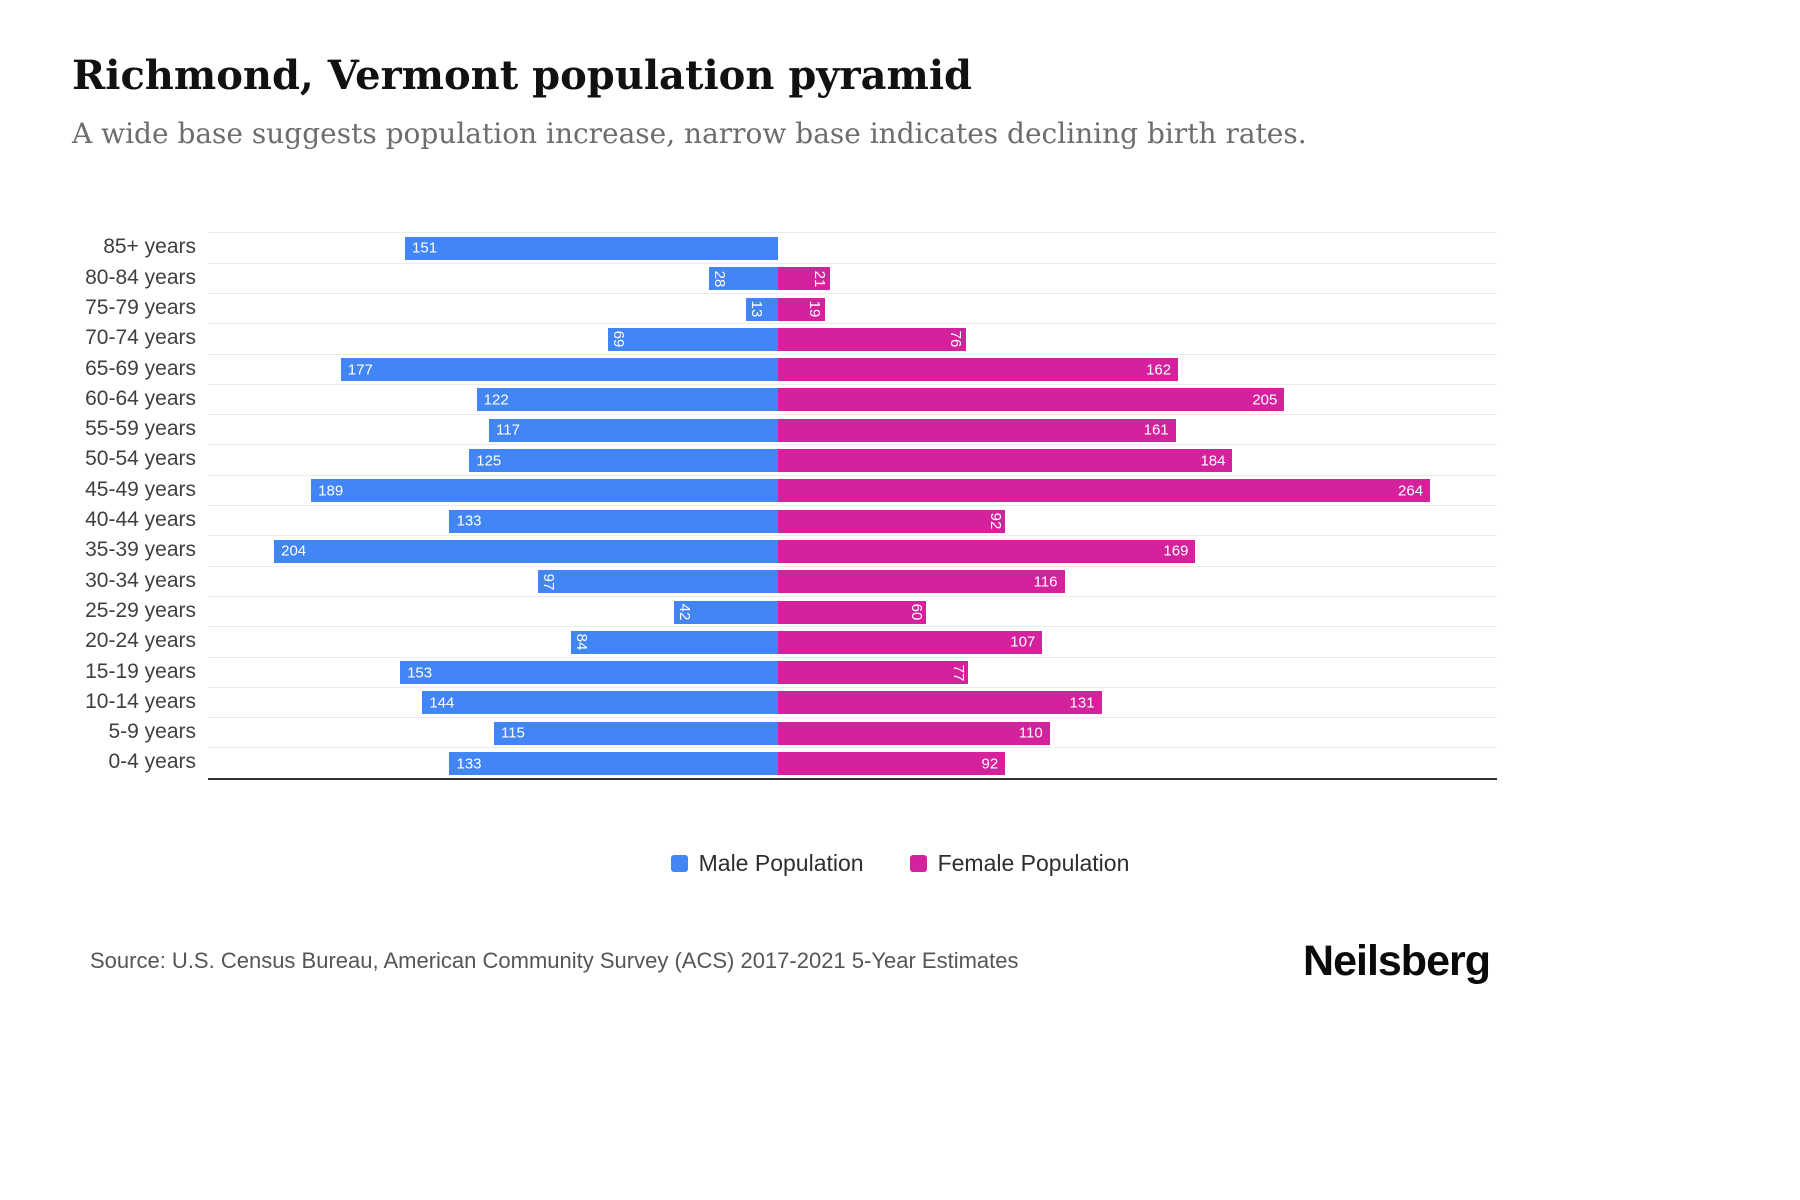 This screenshot has height=1200, width=1800. Describe the element at coordinates (804, 279) in the screenshot. I see `female-bar: 21` at that location.